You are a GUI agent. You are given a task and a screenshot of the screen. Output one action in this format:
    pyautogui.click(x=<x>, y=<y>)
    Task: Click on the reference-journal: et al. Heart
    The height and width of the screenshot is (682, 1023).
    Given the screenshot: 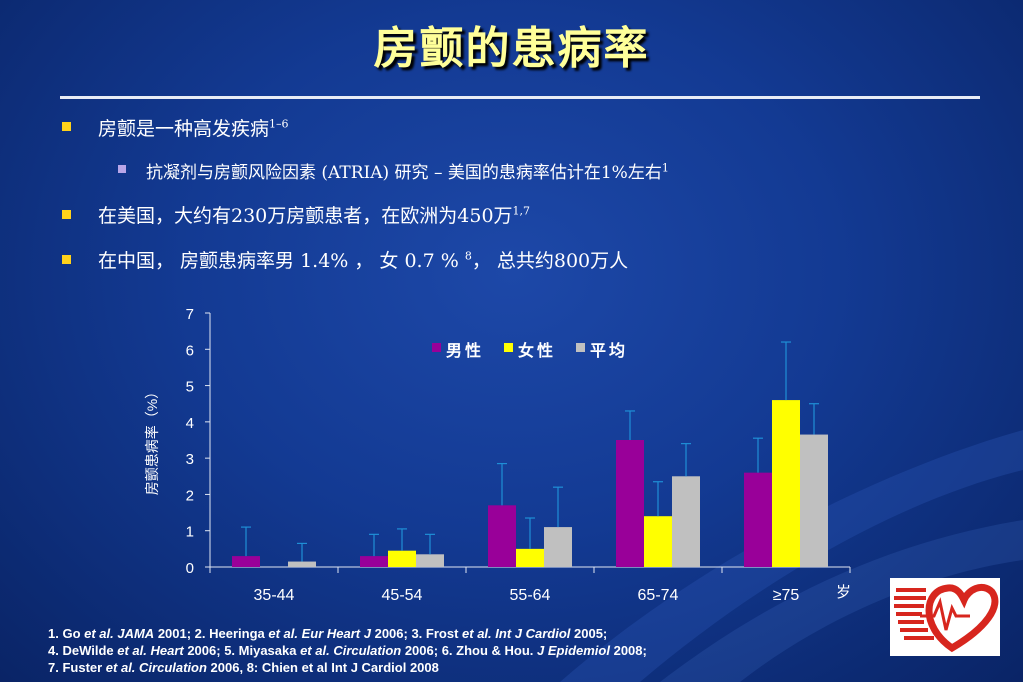 What is the action you would take?
    pyautogui.click(x=150, y=650)
    